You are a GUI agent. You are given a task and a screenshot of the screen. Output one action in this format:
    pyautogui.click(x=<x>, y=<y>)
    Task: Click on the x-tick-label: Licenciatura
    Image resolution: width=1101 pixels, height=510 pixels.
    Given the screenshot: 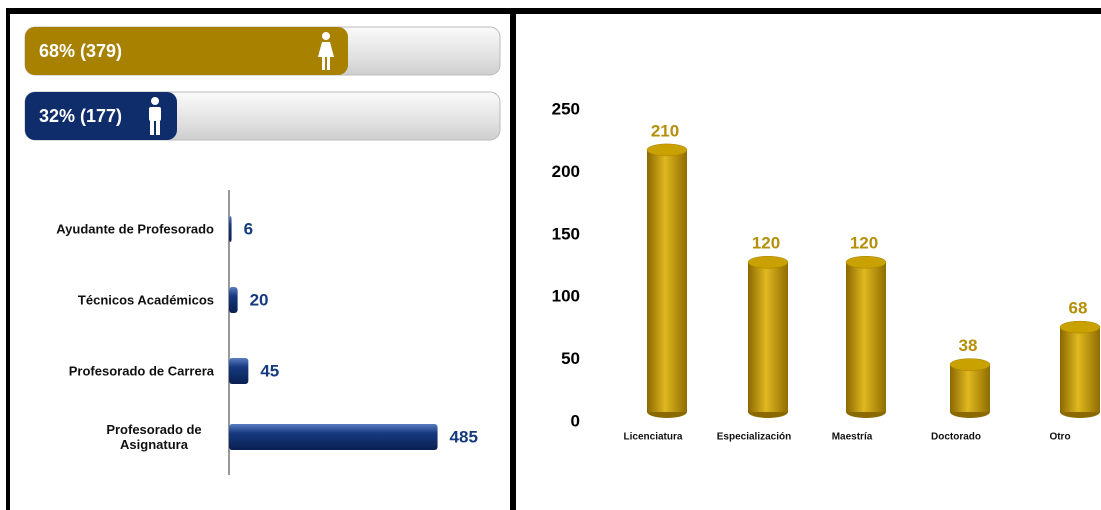 What is the action you would take?
    pyautogui.click(x=653, y=437)
    